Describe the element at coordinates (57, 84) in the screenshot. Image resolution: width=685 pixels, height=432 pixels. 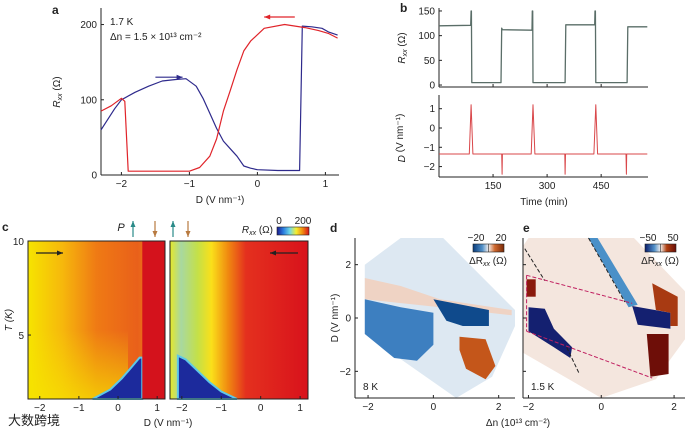
I see `y-axis-label-unit: (Ω)` at that location.